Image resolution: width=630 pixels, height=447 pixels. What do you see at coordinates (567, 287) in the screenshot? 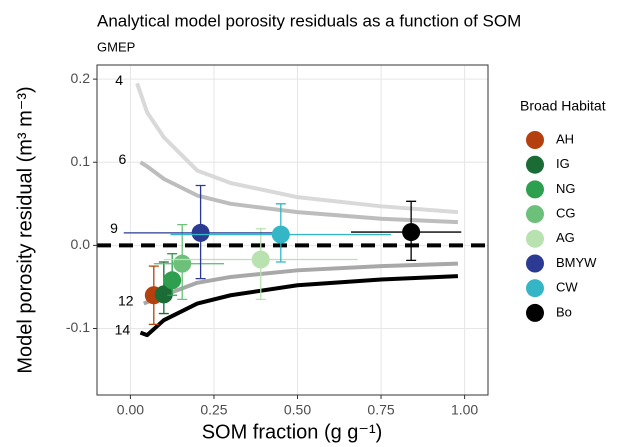
I see `legend-label: CW` at bounding box center [567, 287].